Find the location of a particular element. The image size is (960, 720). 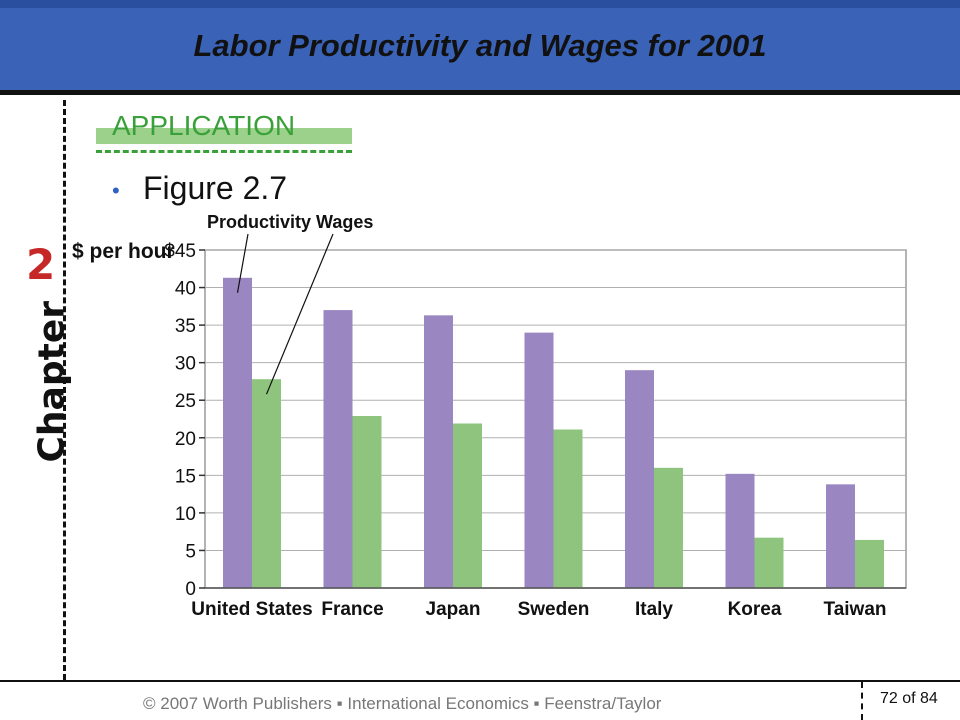

chapter-number: 2 is located at coordinates (41, 264).